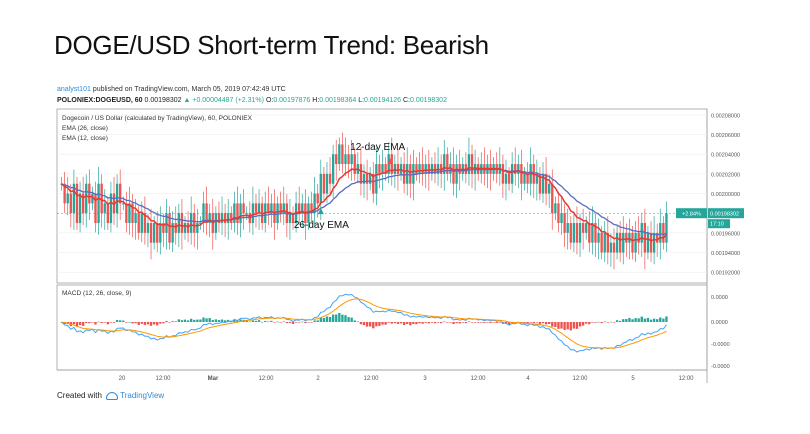  I want to click on tradingview-link: TradingView, so click(142, 395).